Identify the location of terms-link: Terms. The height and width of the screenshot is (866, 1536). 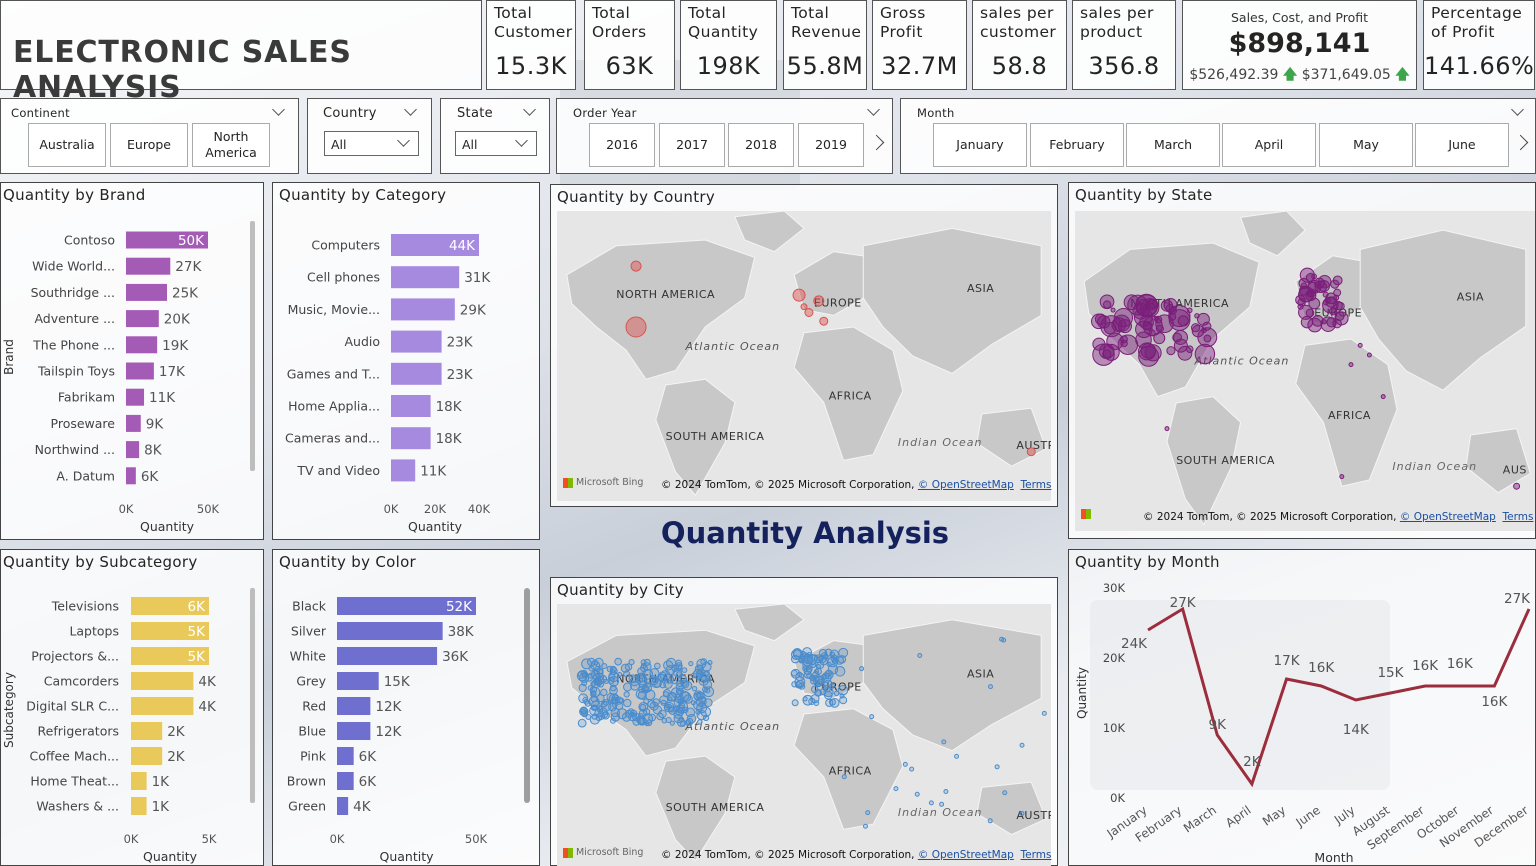
(1036, 485).